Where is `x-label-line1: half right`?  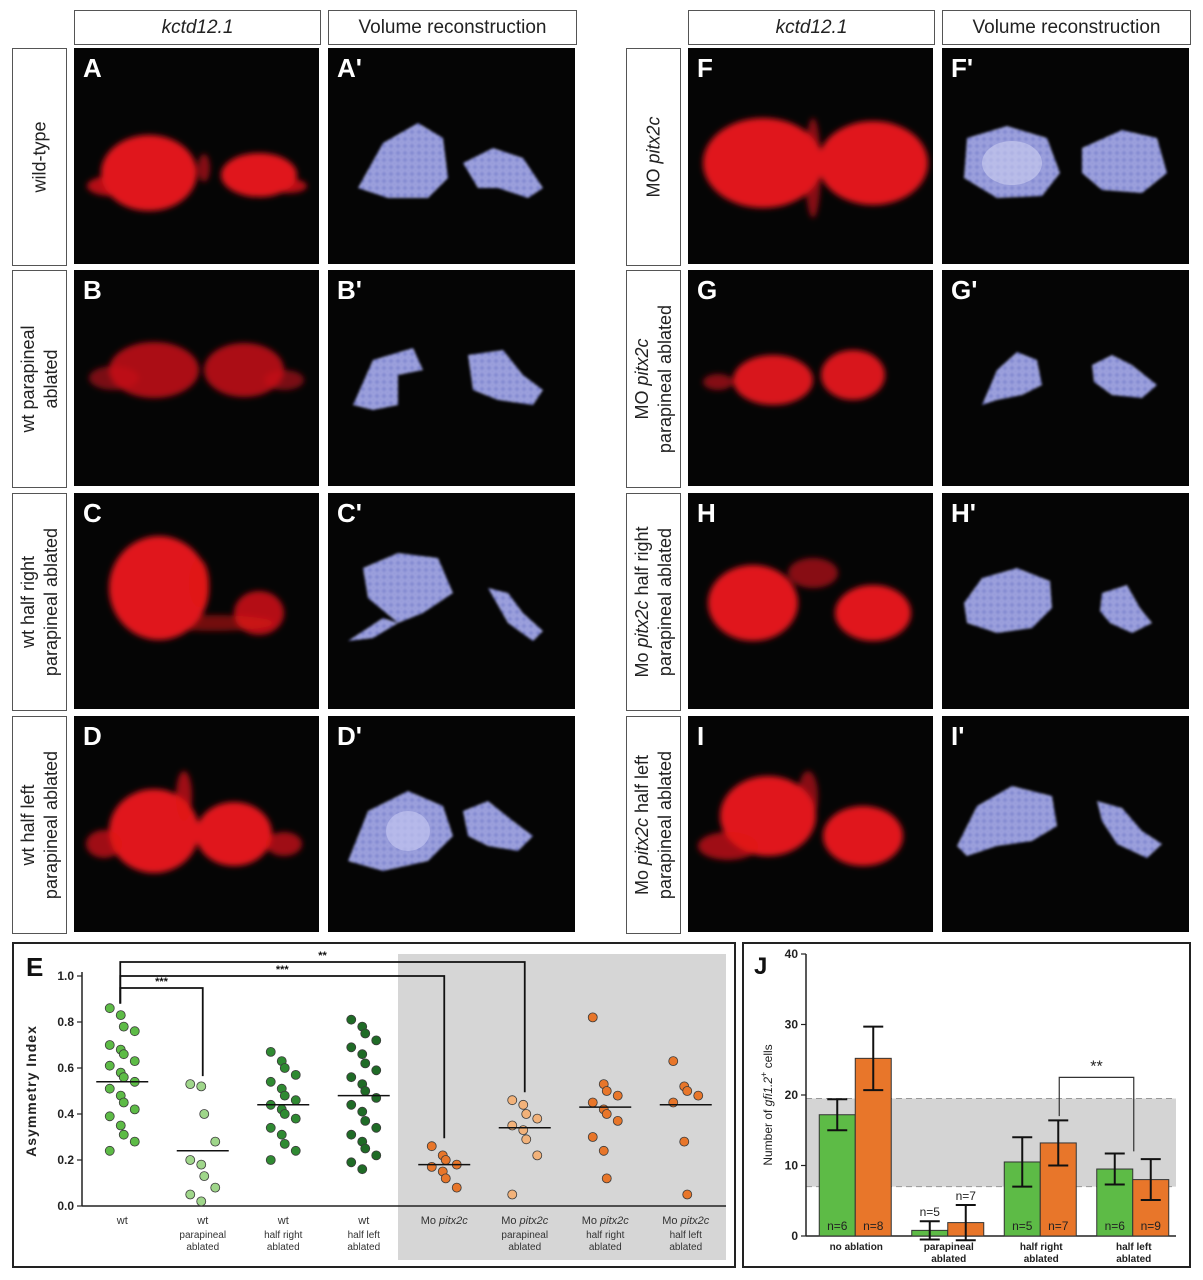 x-label-line1: half right is located at coordinates (1041, 1247).